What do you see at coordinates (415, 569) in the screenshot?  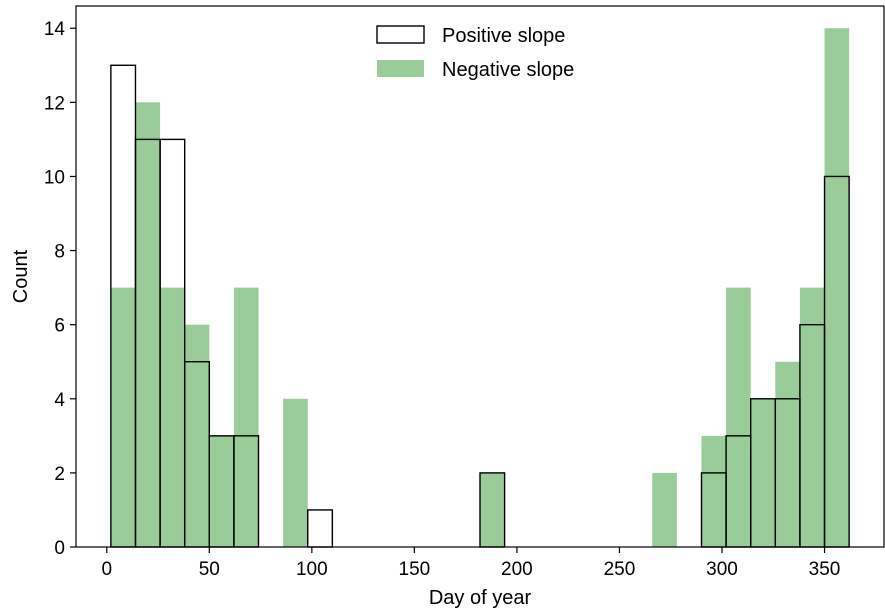 I see `x-tick-label: 150` at bounding box center [415, 569].